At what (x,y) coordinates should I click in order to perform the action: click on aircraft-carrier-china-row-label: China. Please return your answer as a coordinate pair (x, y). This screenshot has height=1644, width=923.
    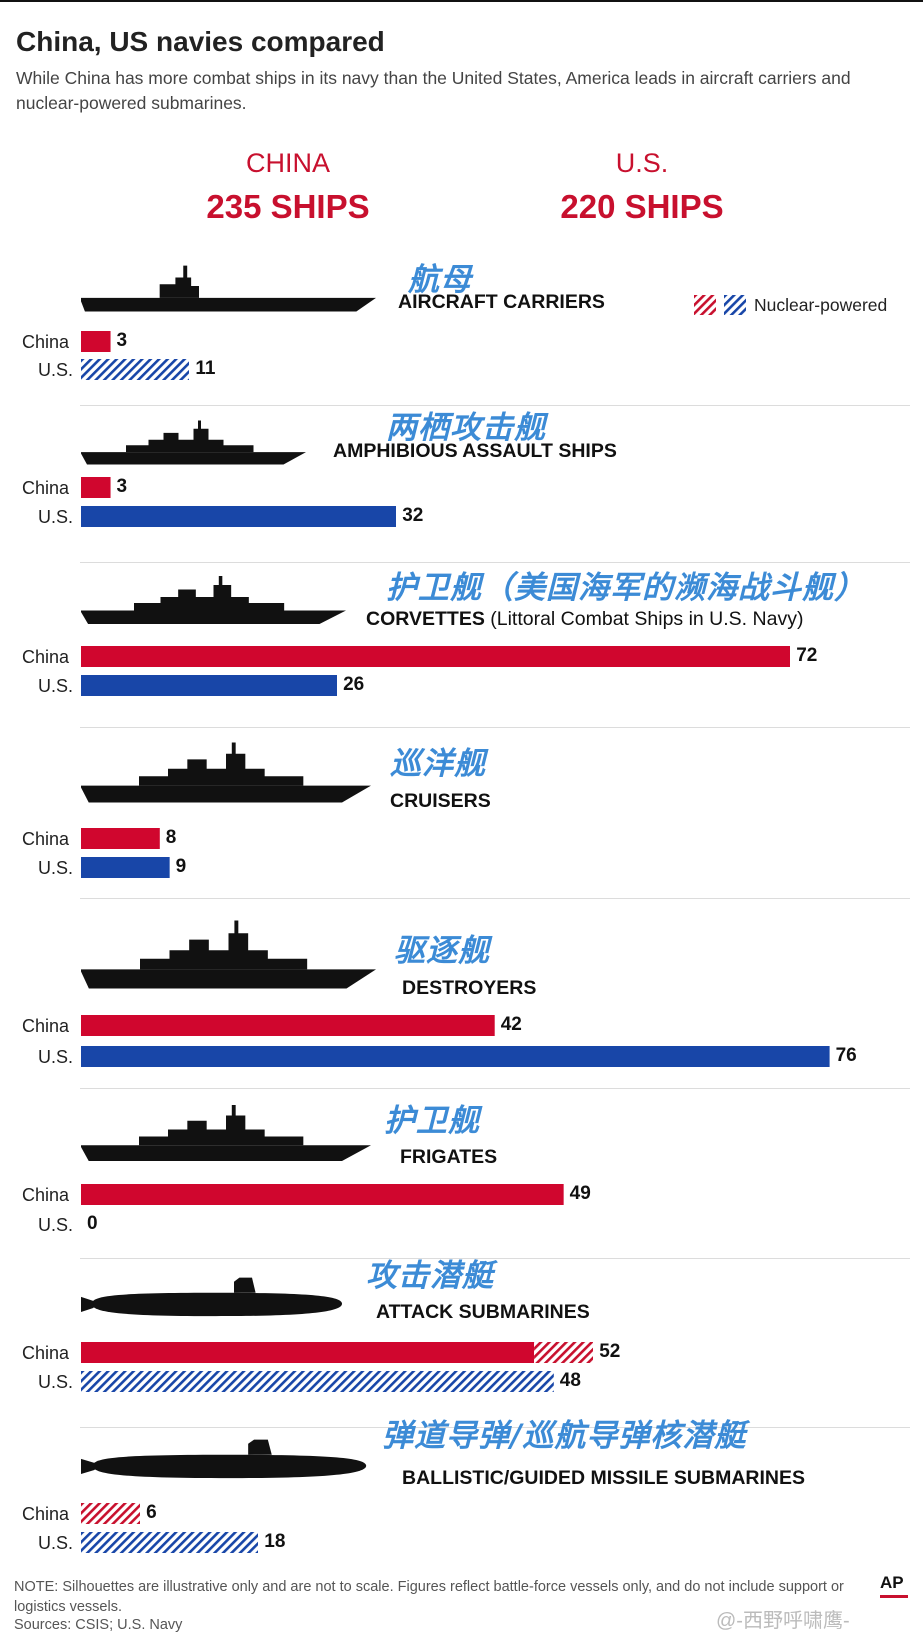
    Looking at the image, I should click on (46, 342).